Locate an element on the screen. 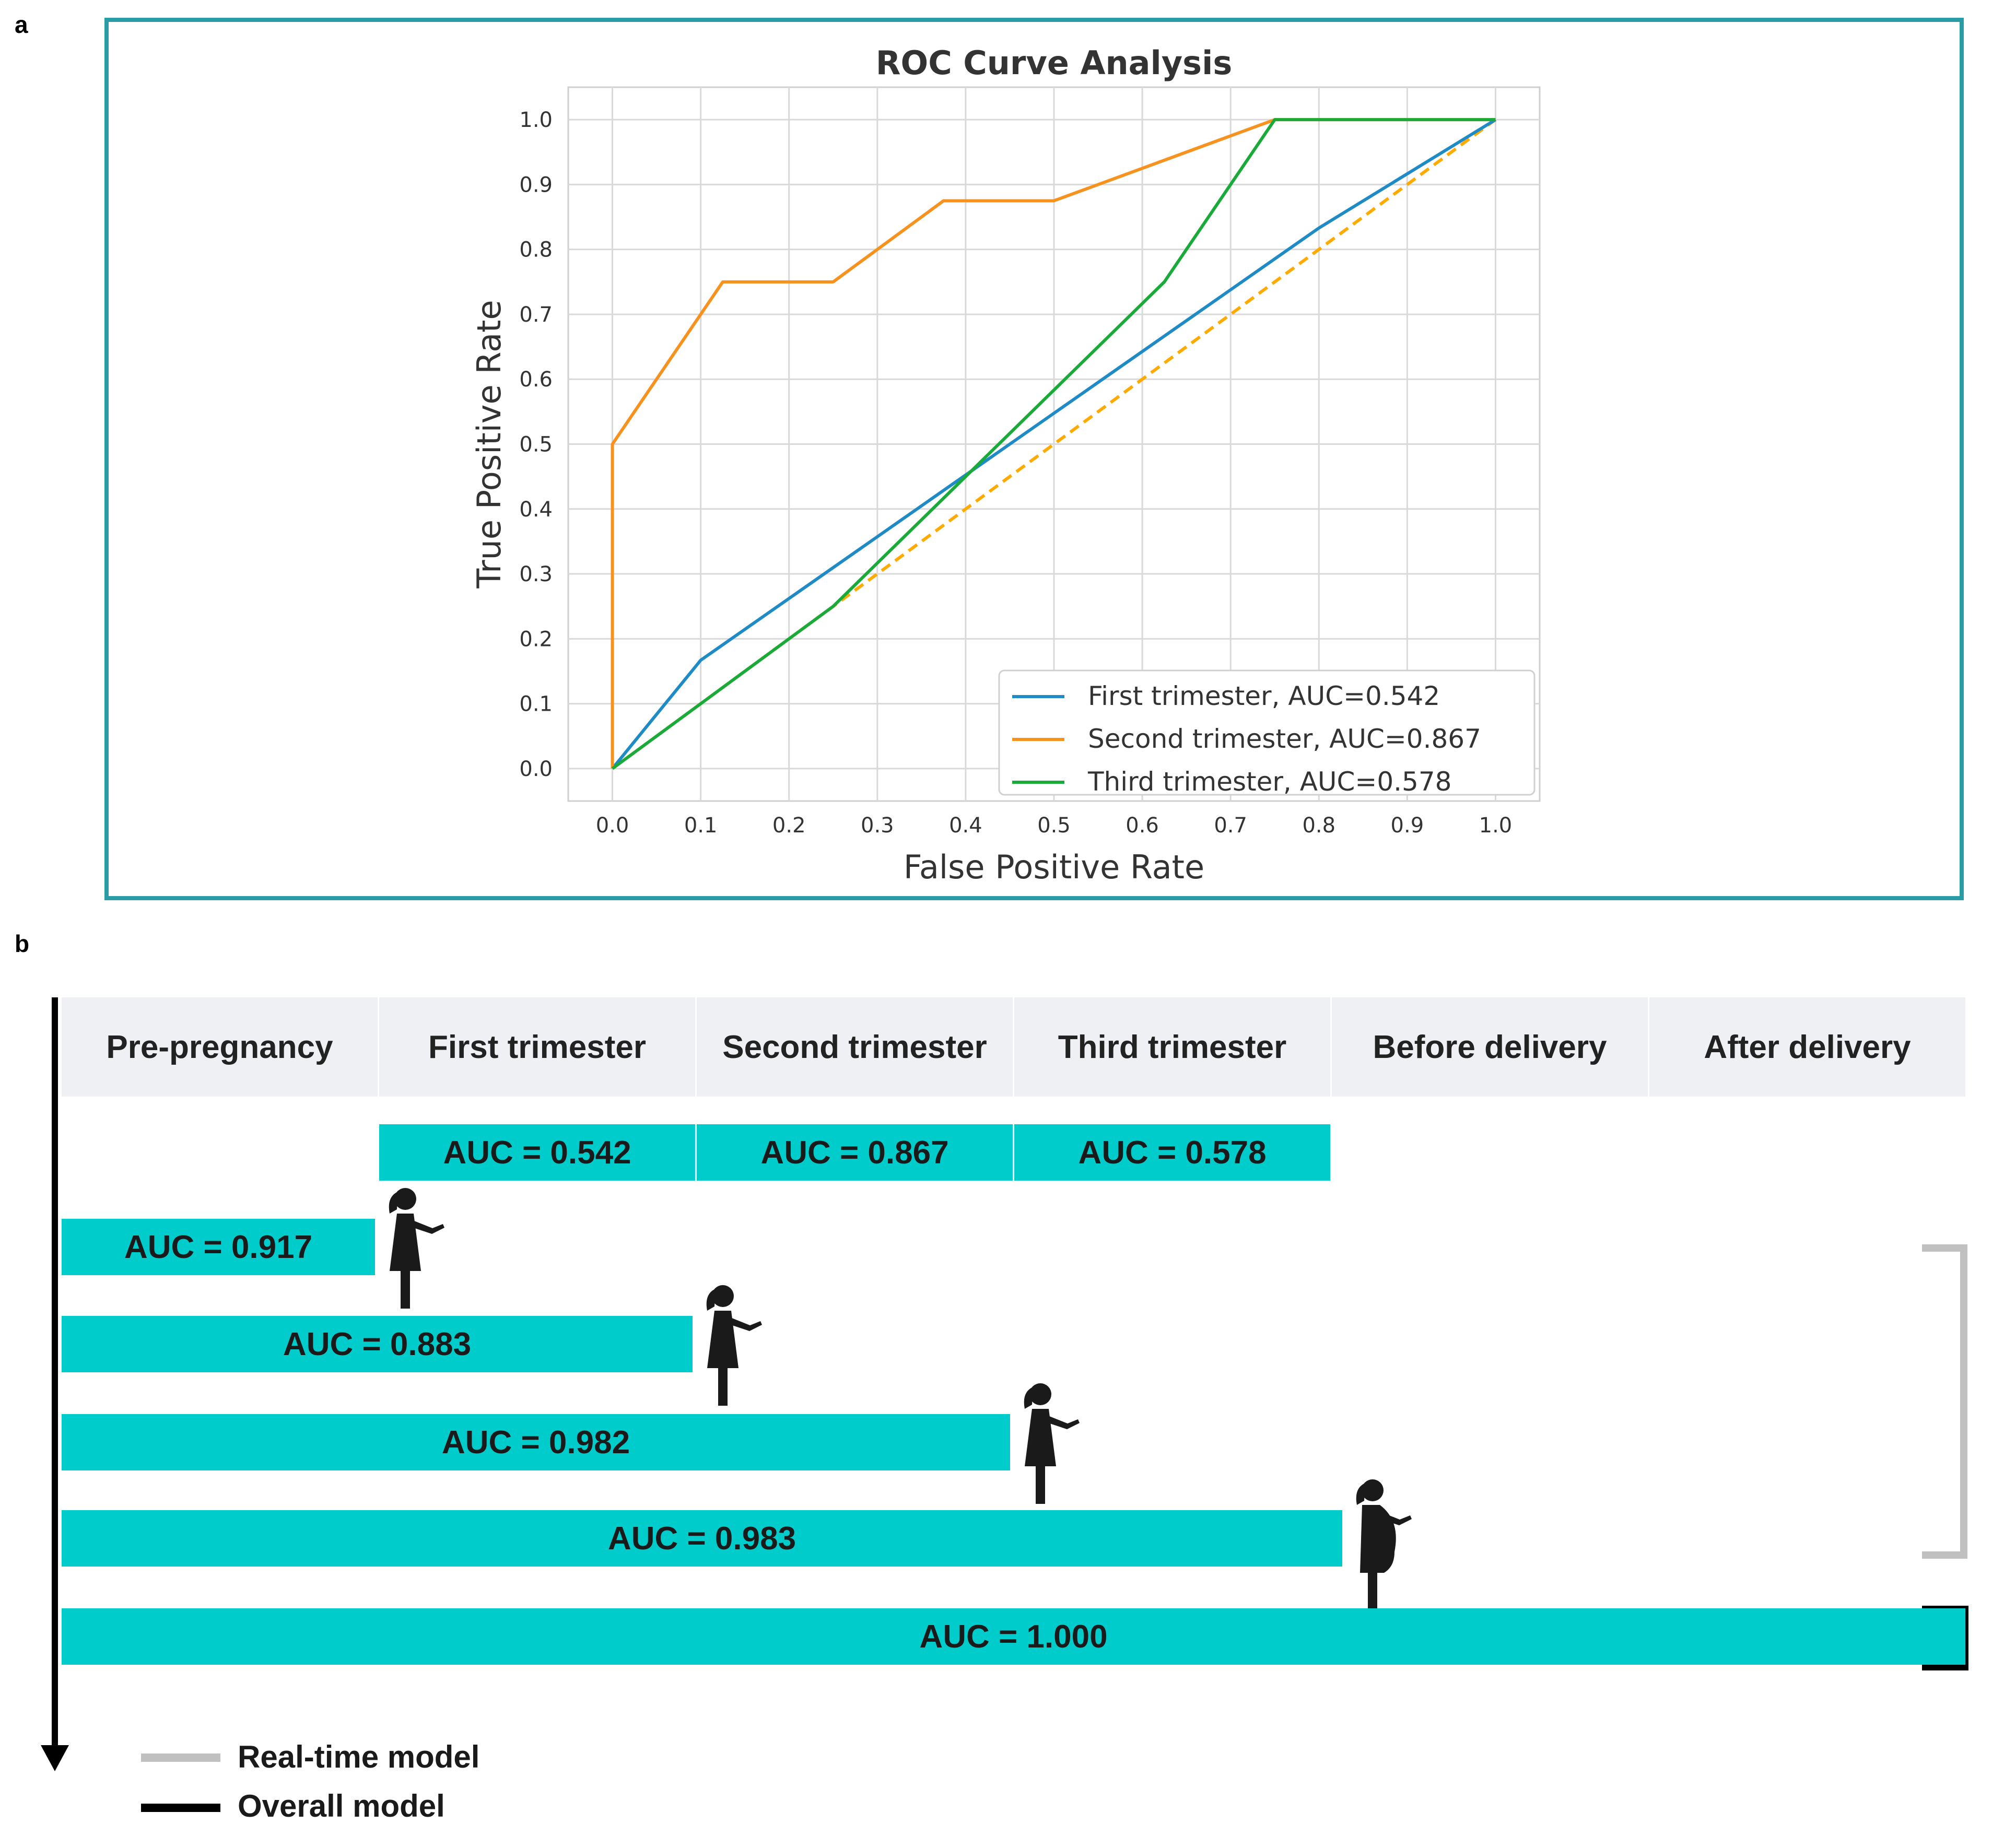 This screenshot has height=1836, width=2016. x-tick-label: 0.5 is located at coordinates (1054, 826).